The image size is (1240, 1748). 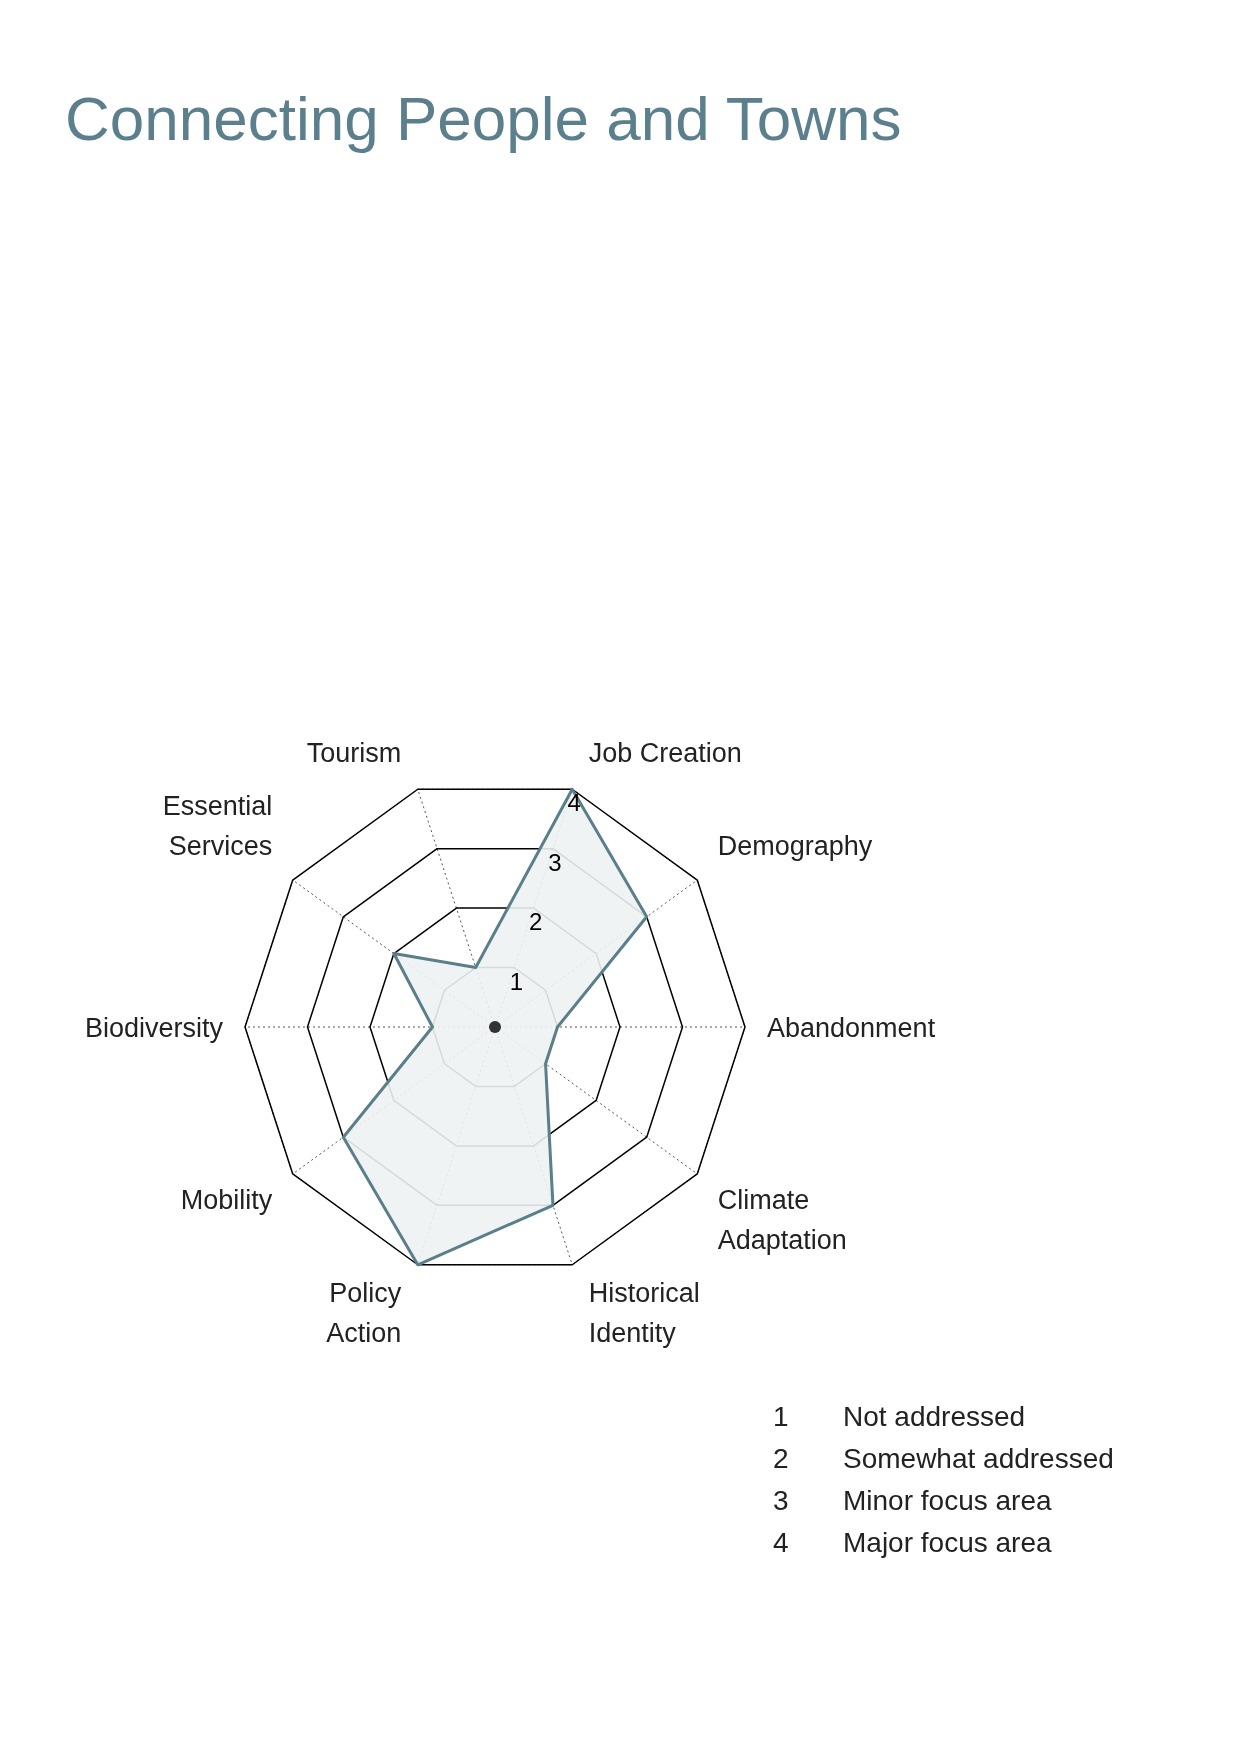 I want to click on text: 3 Minor focus area, so click(x=912, y=1500).